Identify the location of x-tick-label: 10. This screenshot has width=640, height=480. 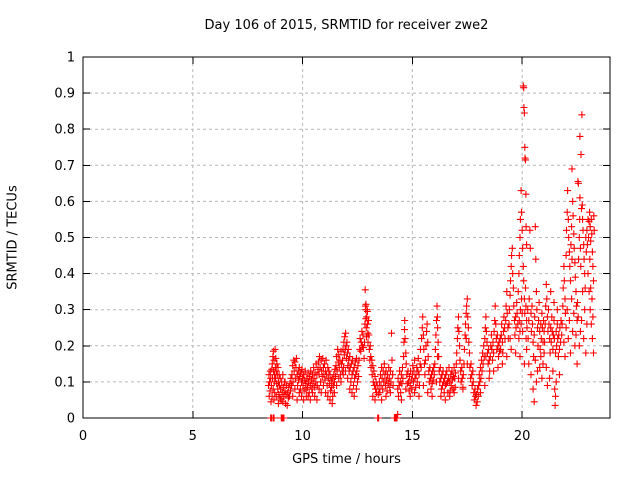
(302, 436).